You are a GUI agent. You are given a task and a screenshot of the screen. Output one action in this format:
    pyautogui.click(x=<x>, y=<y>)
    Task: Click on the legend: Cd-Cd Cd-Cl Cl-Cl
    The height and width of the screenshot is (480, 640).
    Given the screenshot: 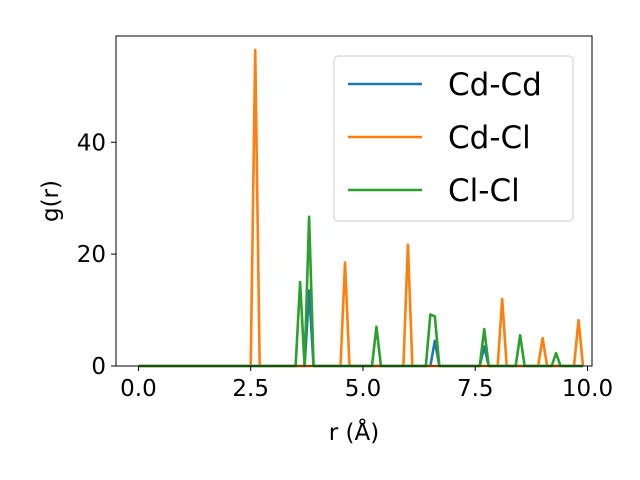 What is the action you would take?
    pyautogui.click(x=453, y=138)
    